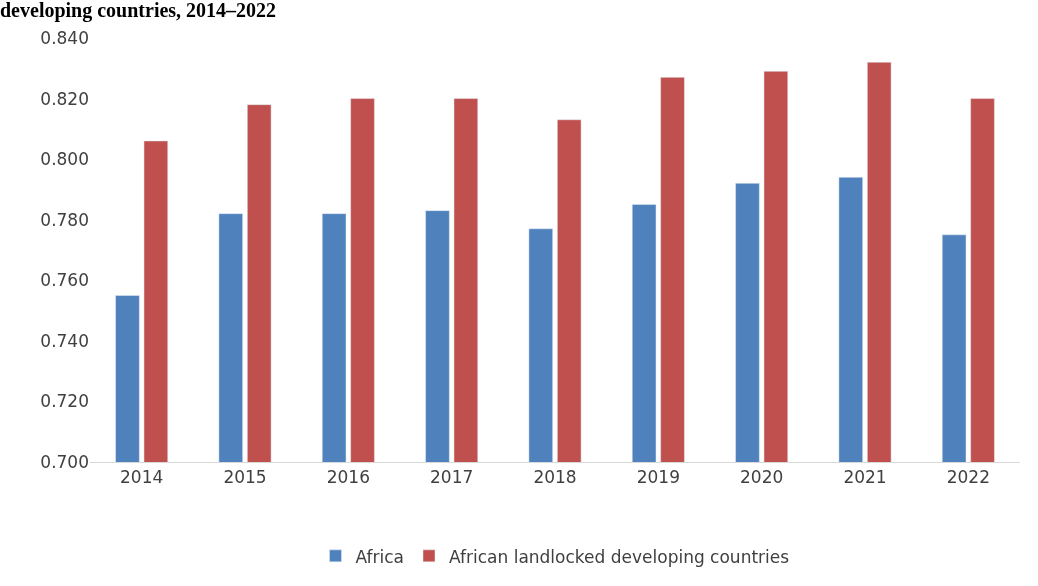  Describe the element at coordinates (64, 280) in the screenshot. I see `y-tick-label: 0.760` at that location.